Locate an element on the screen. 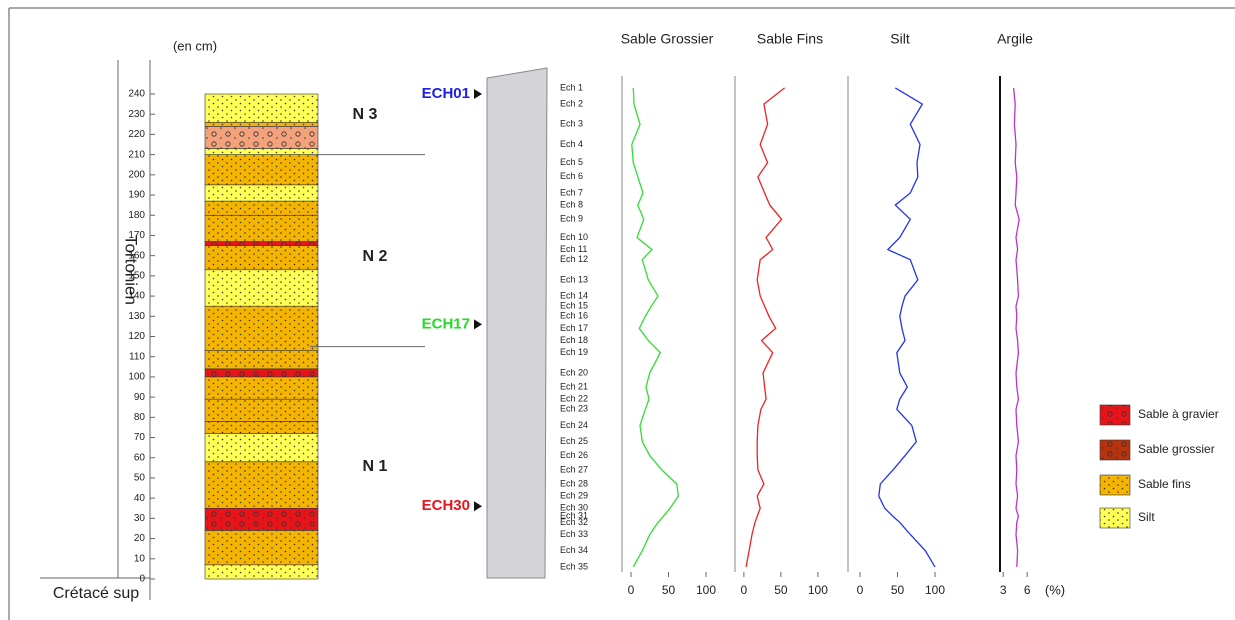  x-tick-label: 6 is located at coordinates (1027, 590).